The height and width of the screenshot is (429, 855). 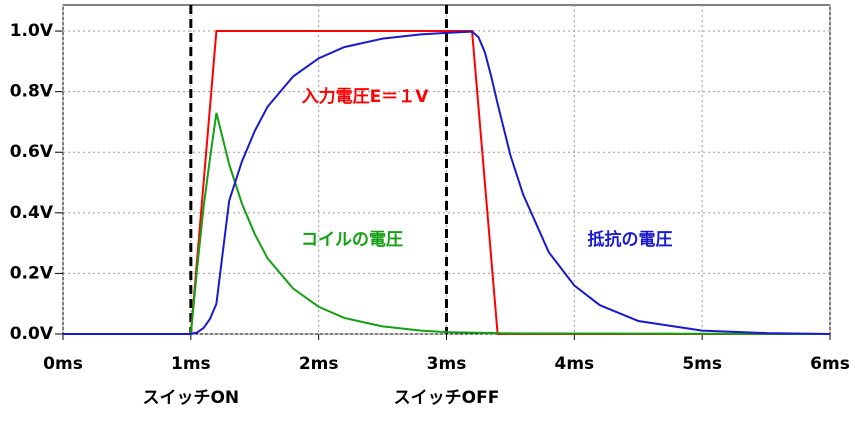 I want to click on event-label: スイッチON, so click(x=190, y=398).